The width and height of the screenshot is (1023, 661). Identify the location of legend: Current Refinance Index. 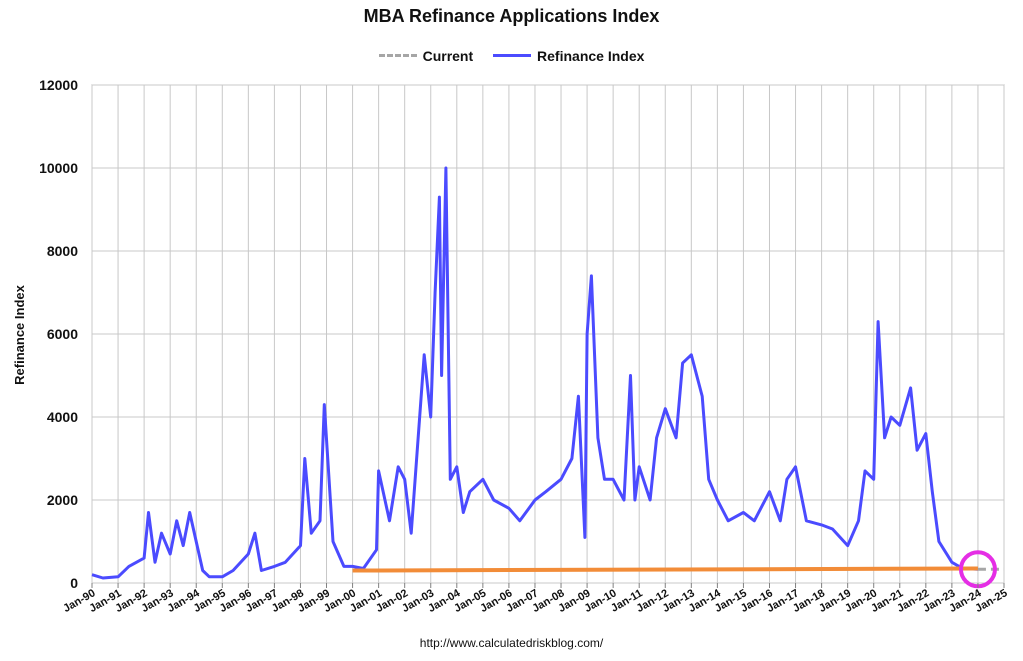
(511, 54).